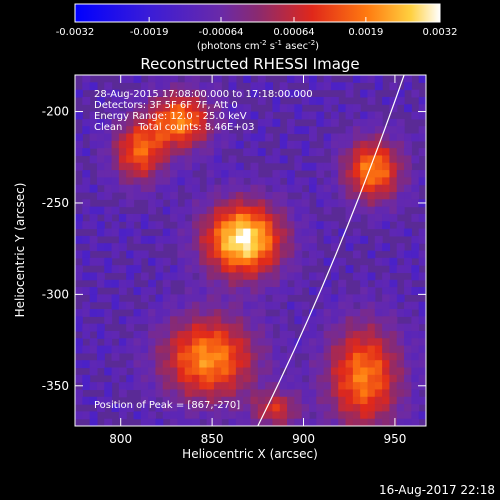  Describe the element at coordinates (249, 64) in the screenshot. I see `plot-title: Reconstructed RHESSI Image` at that location.